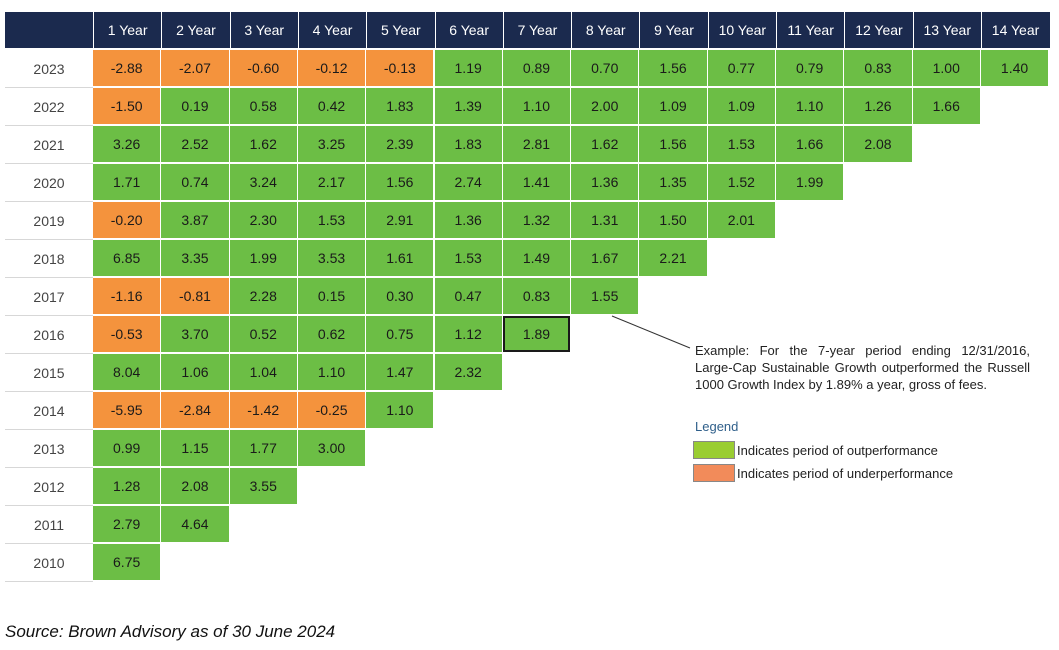 This screenshot has width=1059, height=650. Describe the element at coordinates (263, 106) in the screenshot. I see `value-cell: 0.58` at that location.